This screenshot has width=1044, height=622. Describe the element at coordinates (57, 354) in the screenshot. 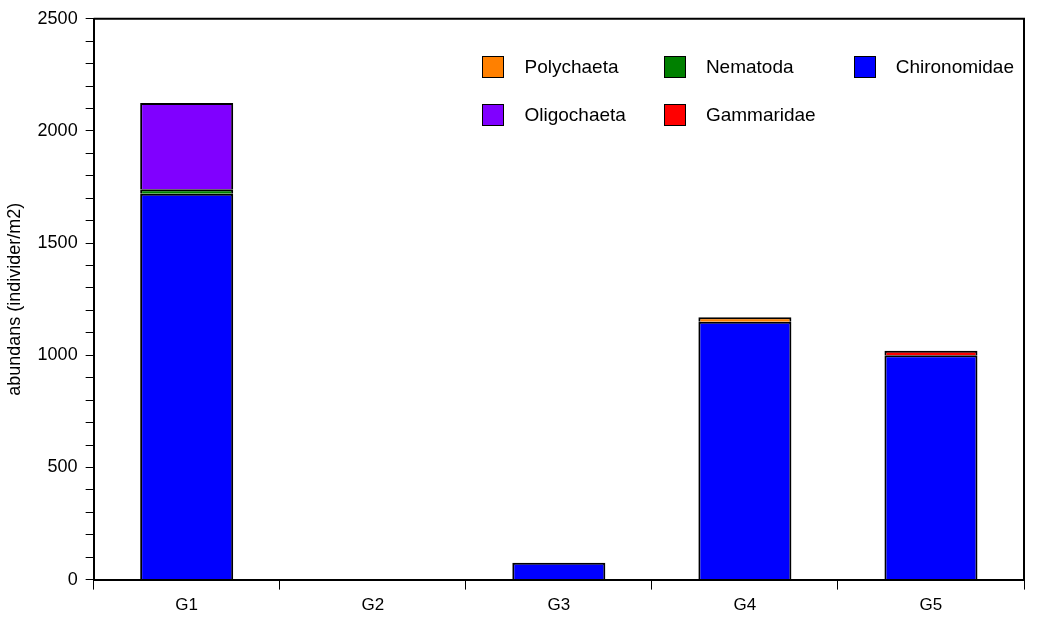

I see `y-tick-label: 1000` at that location.